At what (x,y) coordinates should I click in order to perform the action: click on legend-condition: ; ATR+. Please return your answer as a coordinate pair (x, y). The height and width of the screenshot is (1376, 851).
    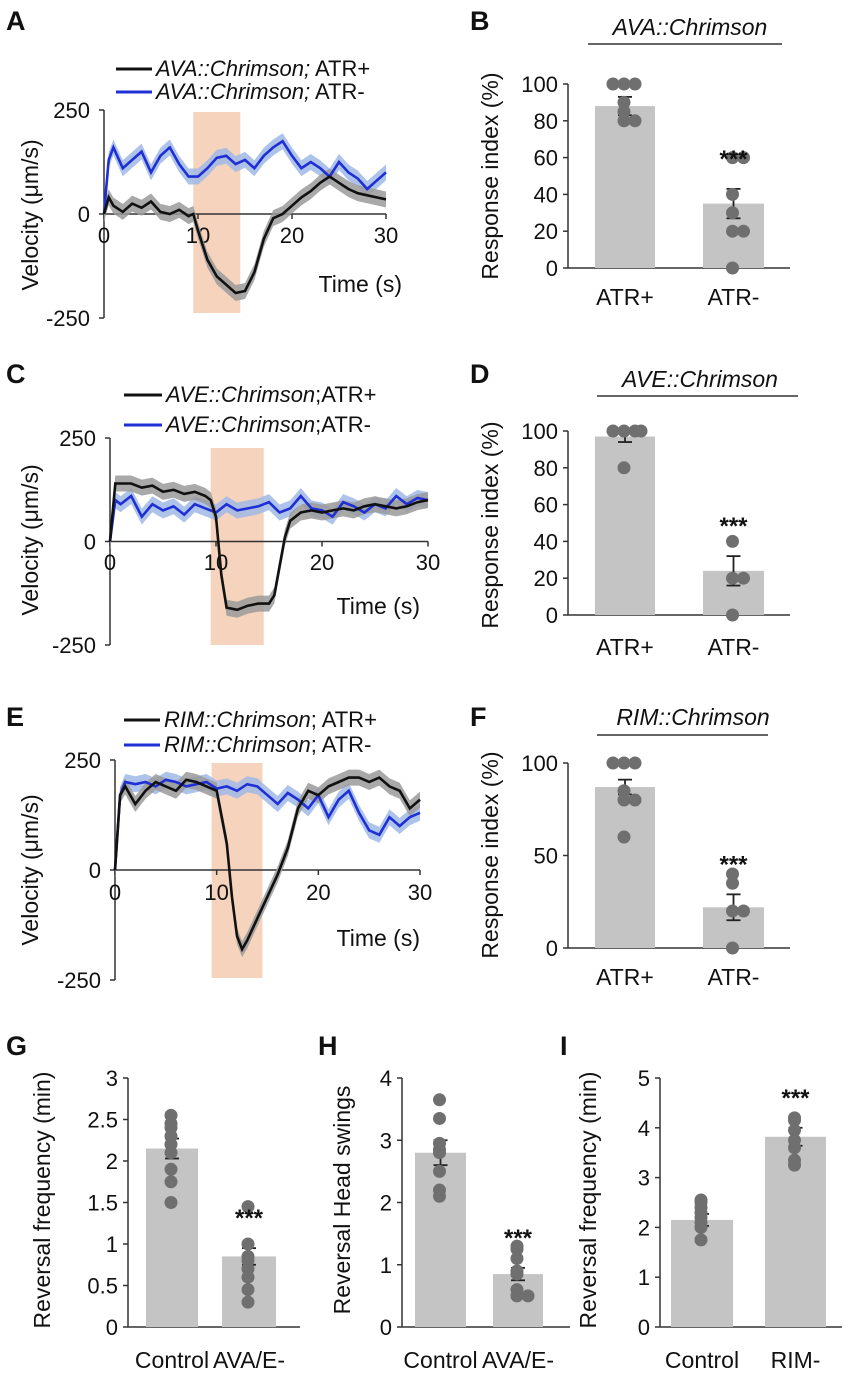
    Looking at the image, I should click on (344, 719).